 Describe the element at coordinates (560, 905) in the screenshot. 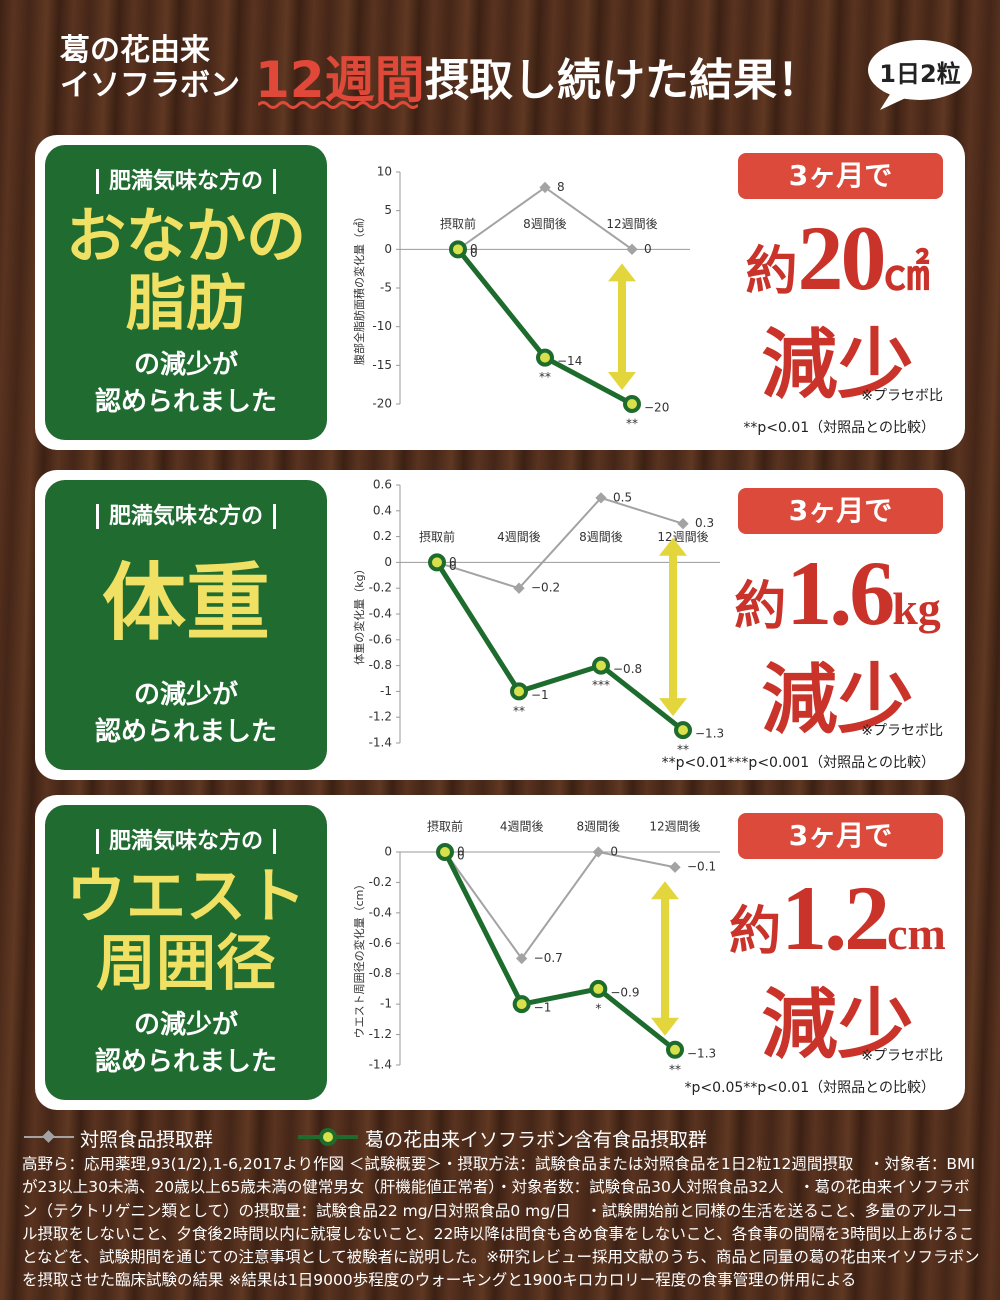

I see `series-line` at that location.